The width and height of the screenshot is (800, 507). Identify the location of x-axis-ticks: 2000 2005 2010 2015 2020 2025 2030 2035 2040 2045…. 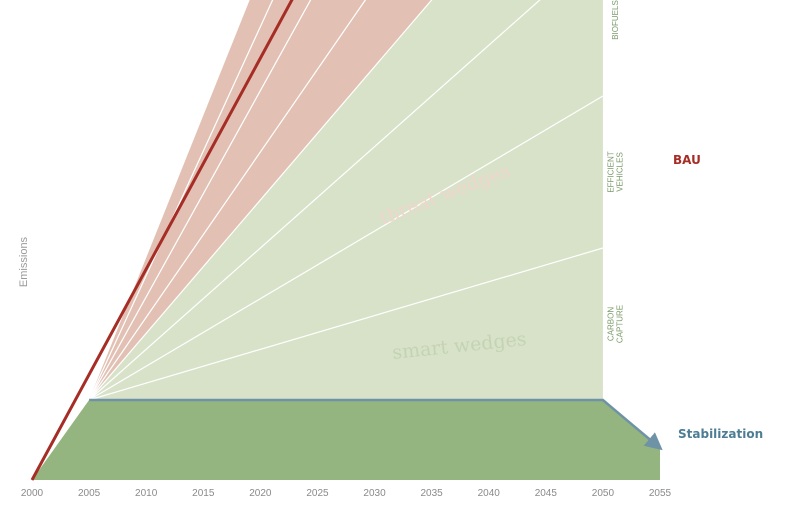
(346, 493).